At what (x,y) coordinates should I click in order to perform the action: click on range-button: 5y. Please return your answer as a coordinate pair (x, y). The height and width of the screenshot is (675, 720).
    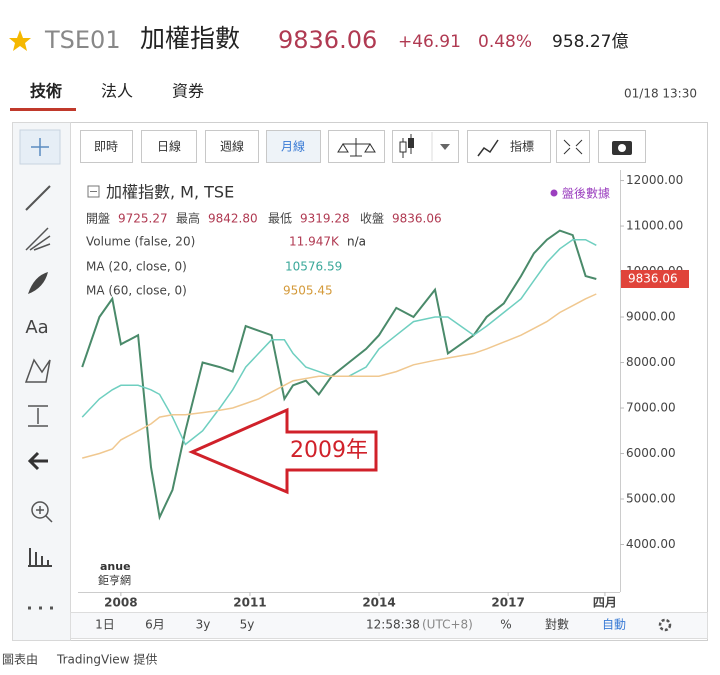
    Looking at the image, I should click on (247, 625).